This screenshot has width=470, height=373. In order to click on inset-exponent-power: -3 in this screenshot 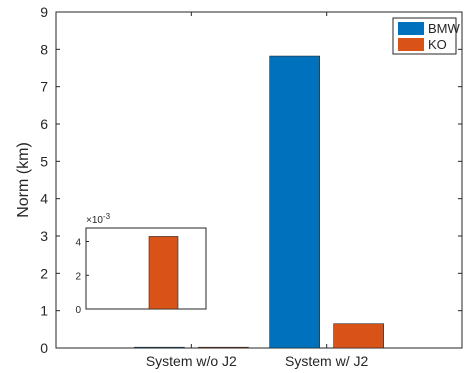, I will do `click(107, 216)`.